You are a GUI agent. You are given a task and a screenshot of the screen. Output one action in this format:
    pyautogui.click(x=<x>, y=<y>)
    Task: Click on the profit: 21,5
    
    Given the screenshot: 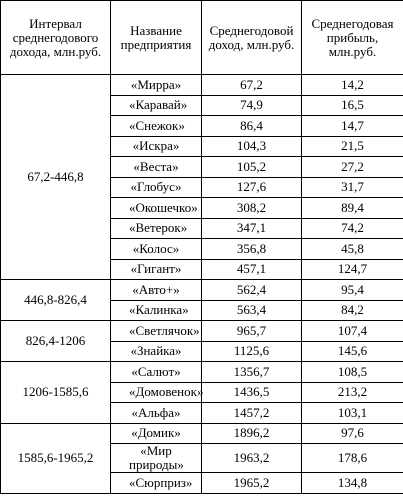 What is the action you would take?
    pyautogui.click(x=352, y=146)
    